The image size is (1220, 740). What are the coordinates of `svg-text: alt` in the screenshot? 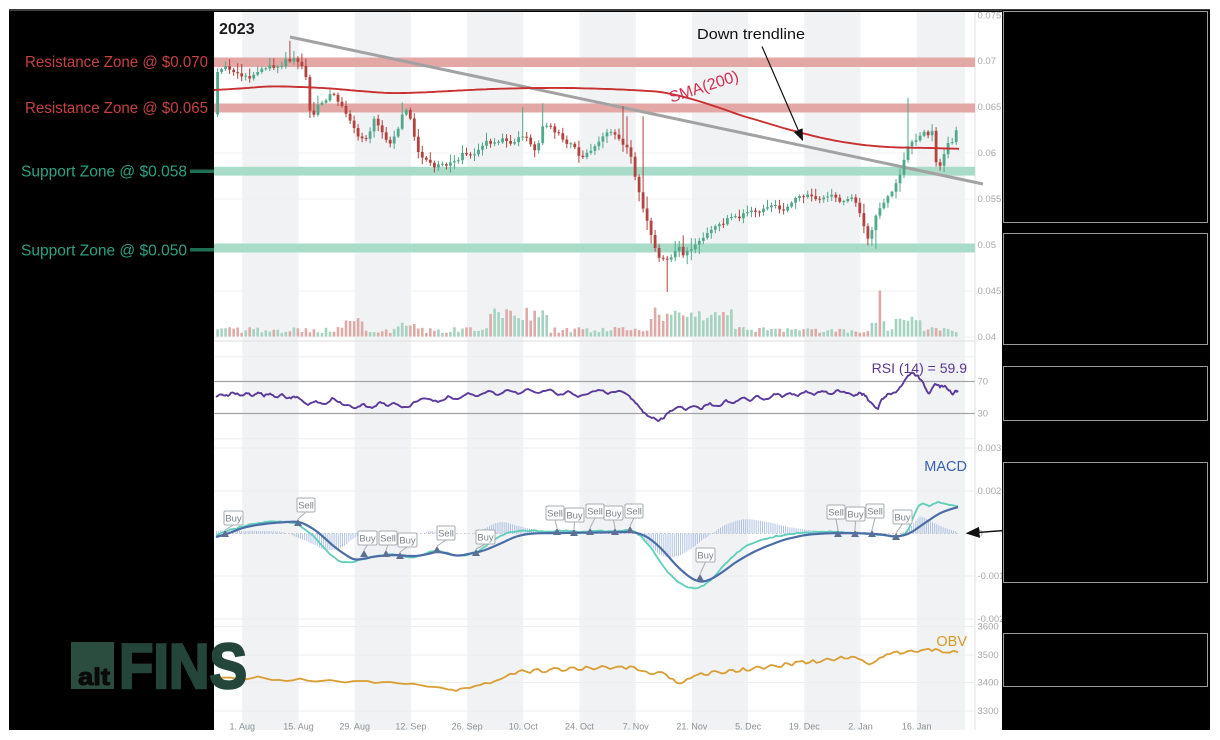 It's located at (94, 677).